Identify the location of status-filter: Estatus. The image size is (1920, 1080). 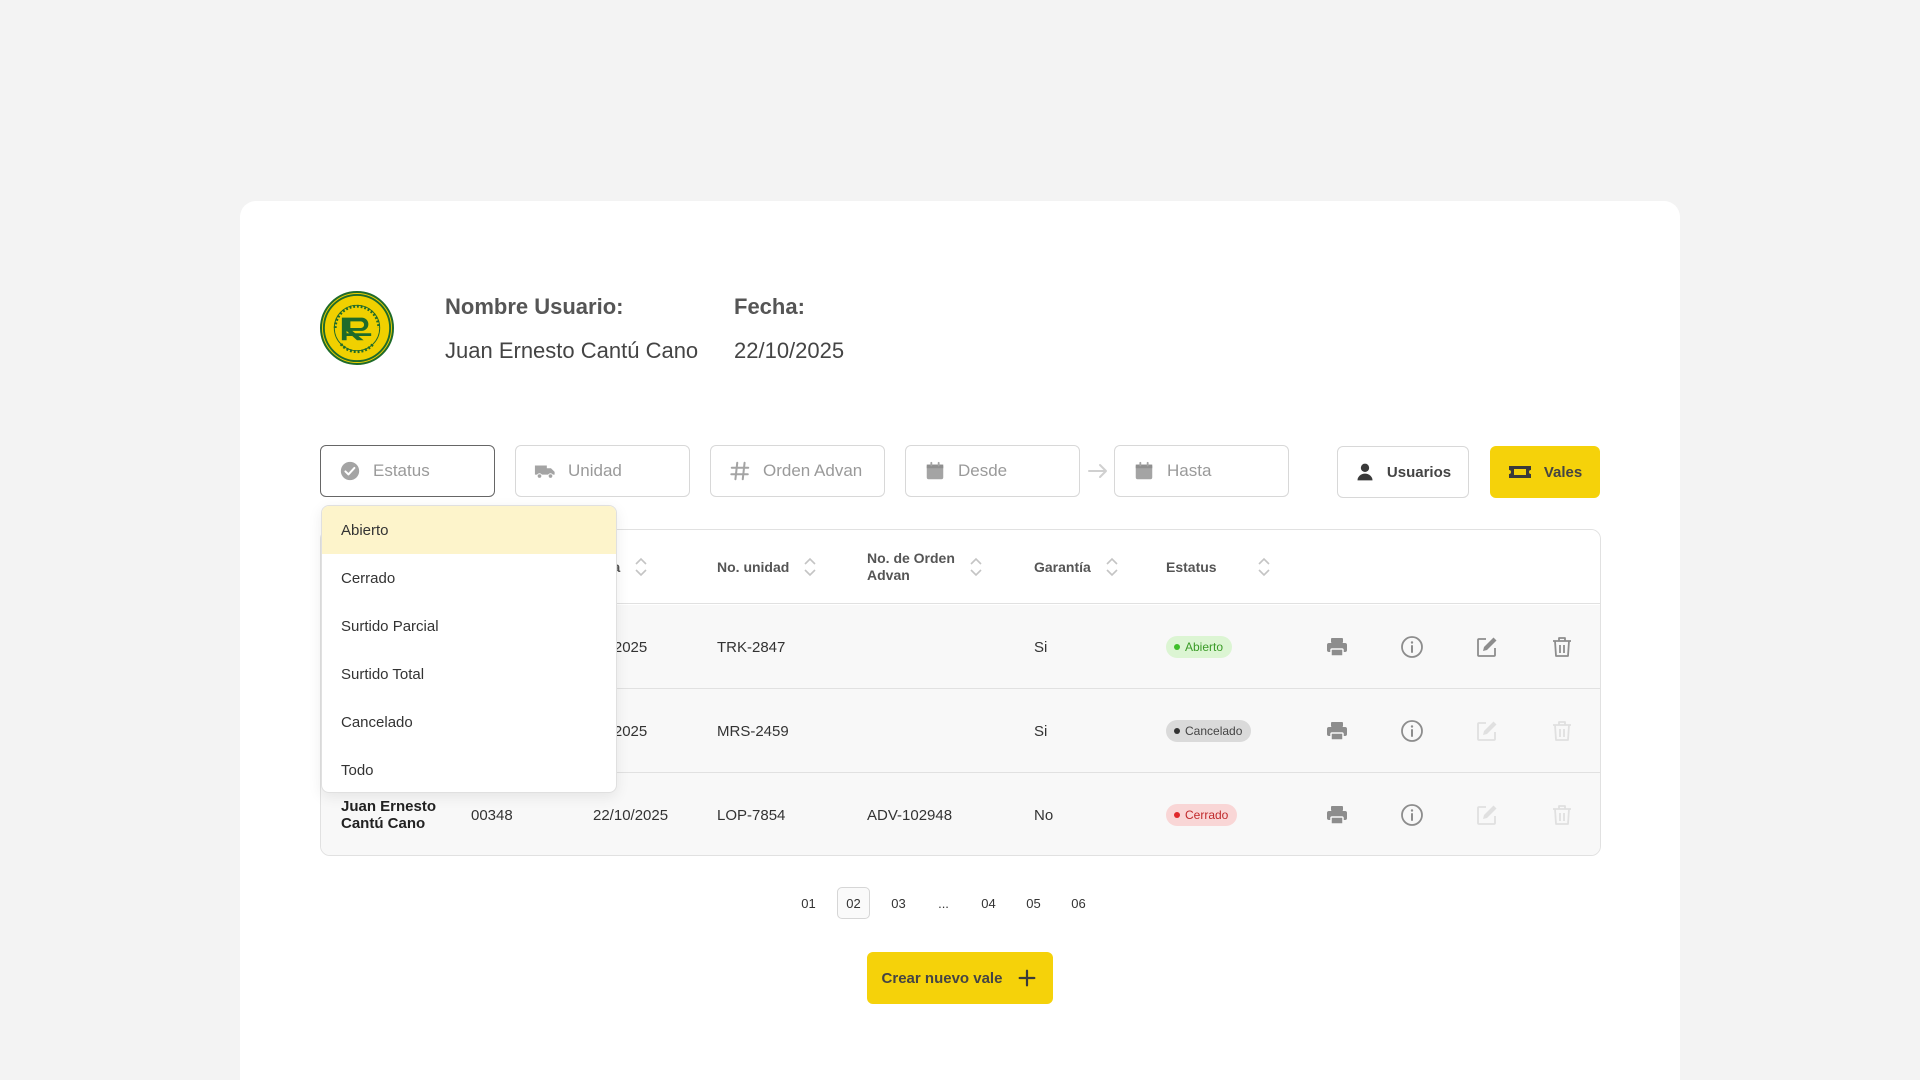
(407, 471).